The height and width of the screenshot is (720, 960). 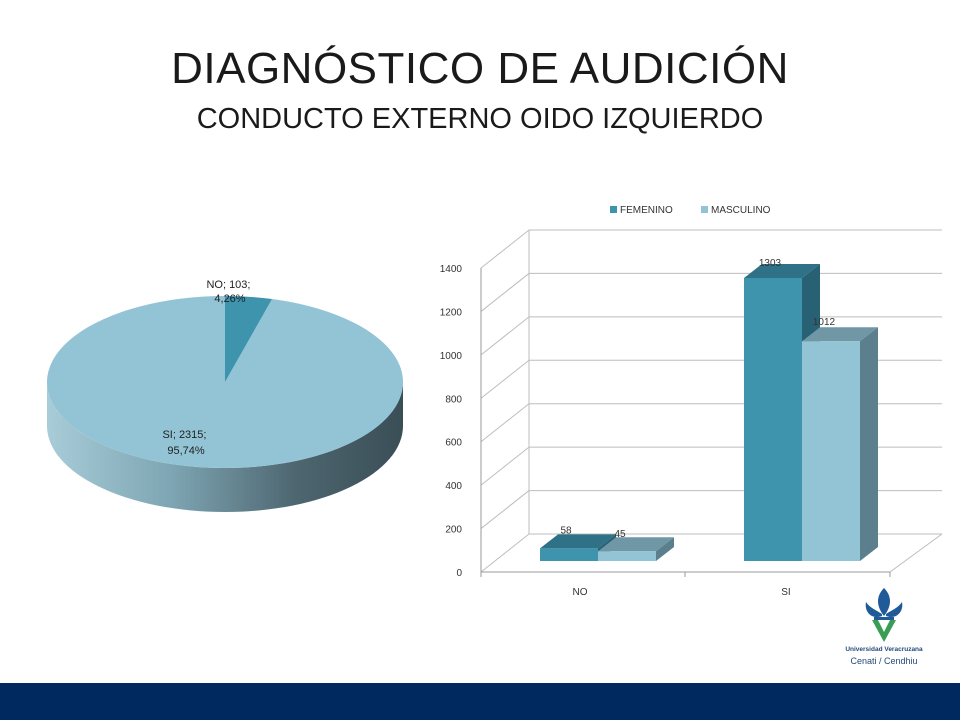 I want to click on pie-chart: NO; 103; 4,26% SI; 2315; 95,74%, so click(x=225, y=395).